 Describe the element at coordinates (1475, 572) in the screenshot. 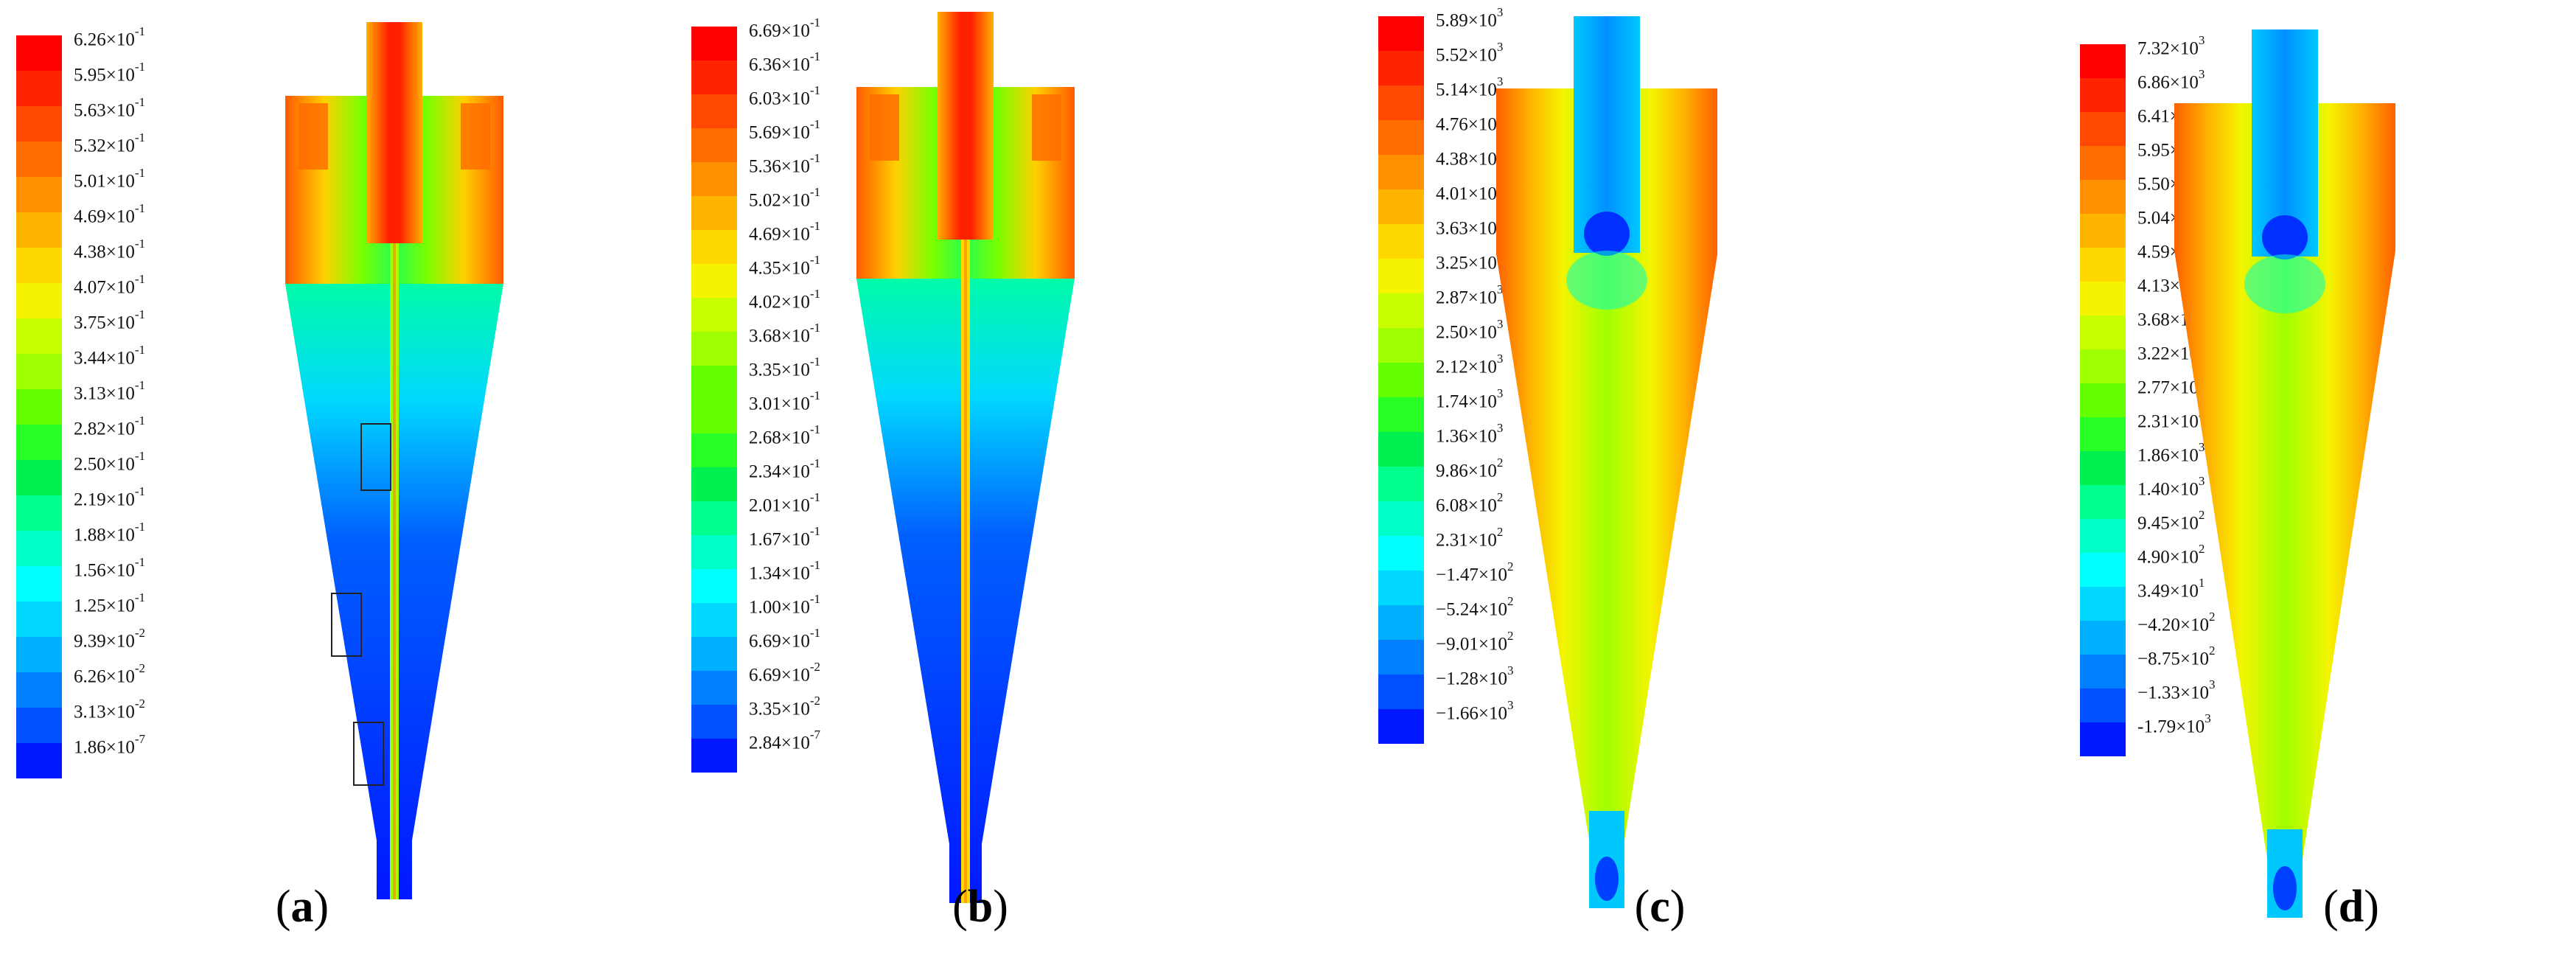

I see `colorbar-tick-label: −1.47×10²` at that location.